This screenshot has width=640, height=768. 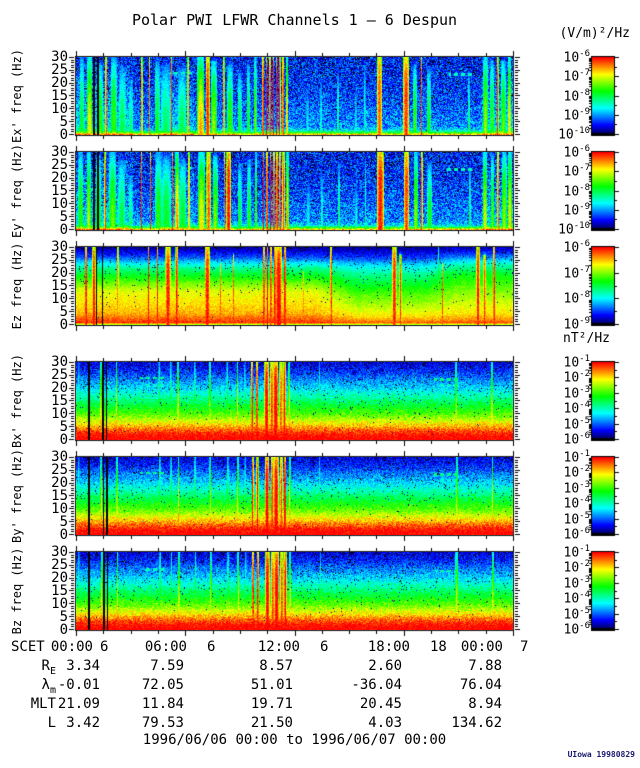 What do you see at coordinates (271, 723) in the screenshot?
I see `ephemeris-value: 21.50` at bounding box center [271, 723].